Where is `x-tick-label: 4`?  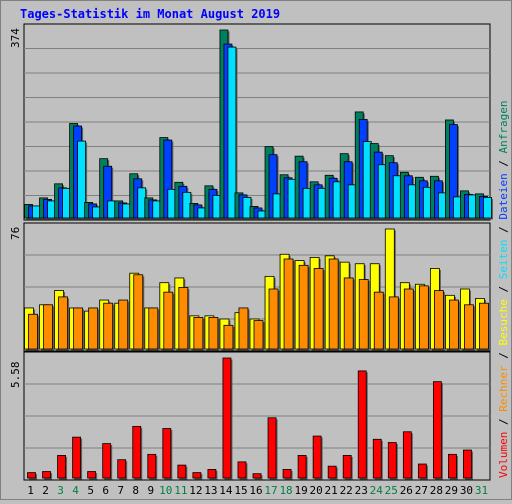
x-tick-label: 4 is located at coordinates (75, 490).